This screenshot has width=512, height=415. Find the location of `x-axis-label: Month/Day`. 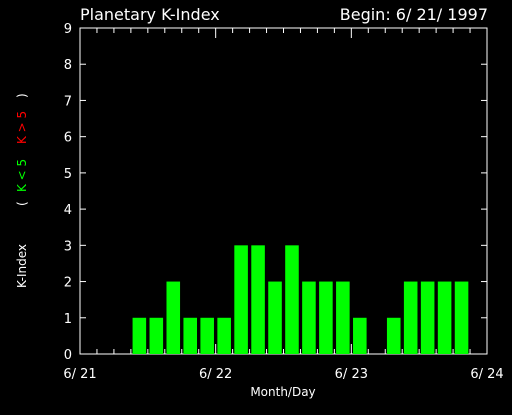

x-axis-label: Month/Day is located at coordinates (282, 392).